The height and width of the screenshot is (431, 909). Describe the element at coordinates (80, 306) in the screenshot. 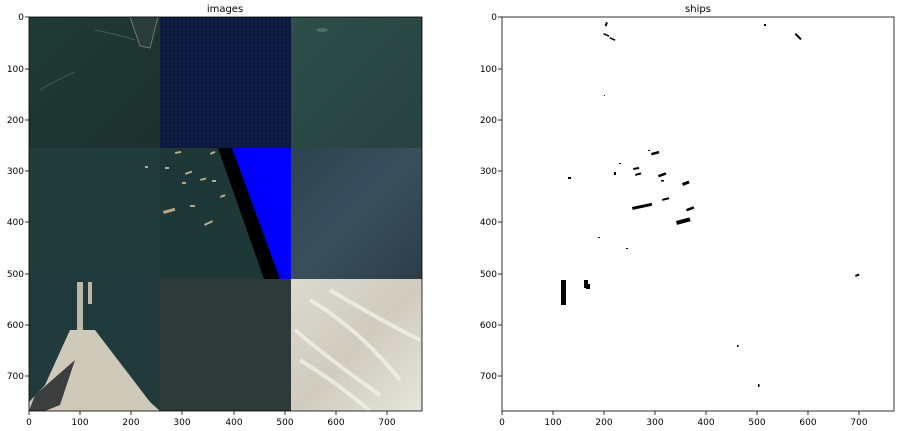

I see `jetty` at that location.